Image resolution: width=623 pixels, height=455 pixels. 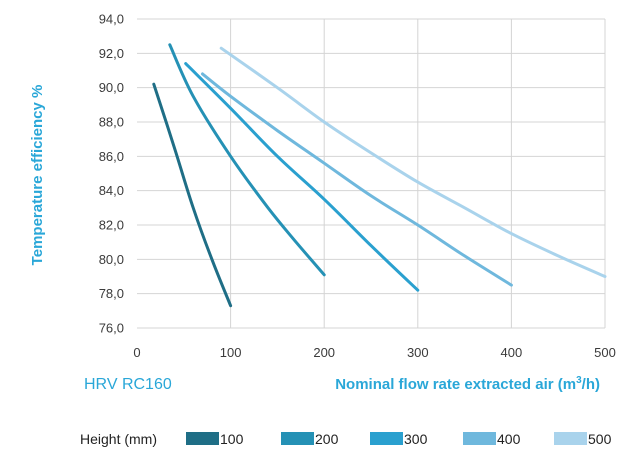 What do you see at coordinates (118, 439) in the screenshot?
I see `legend-title: Height (mm)` at bounding box center [118, 439].